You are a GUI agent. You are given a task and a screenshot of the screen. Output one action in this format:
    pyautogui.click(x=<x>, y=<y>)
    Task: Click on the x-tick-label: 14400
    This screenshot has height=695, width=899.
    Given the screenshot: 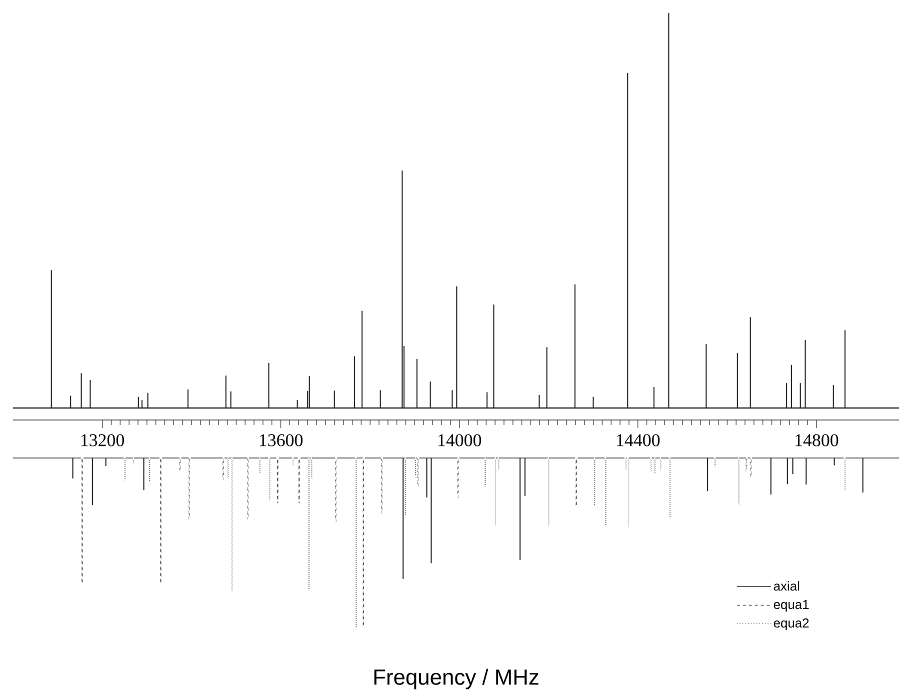 What is the action you would take?
    pyautogui.click(x=638, y=440)
    